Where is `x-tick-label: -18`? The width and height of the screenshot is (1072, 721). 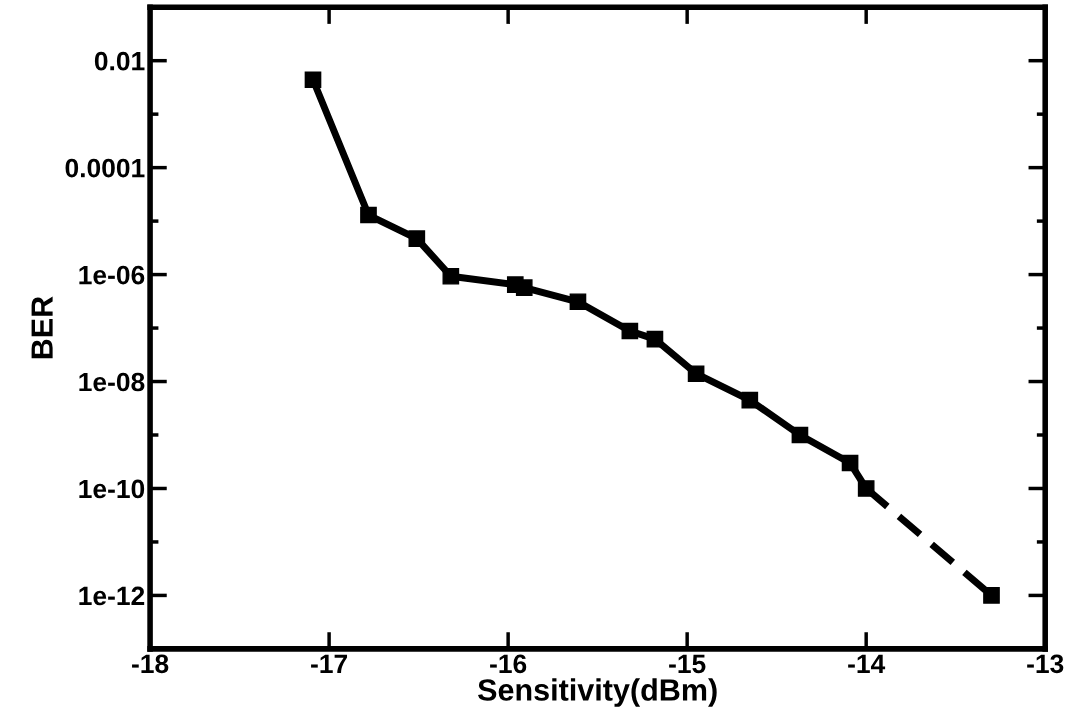 x-tick-label: -18 is located at coordinates (150, 664).